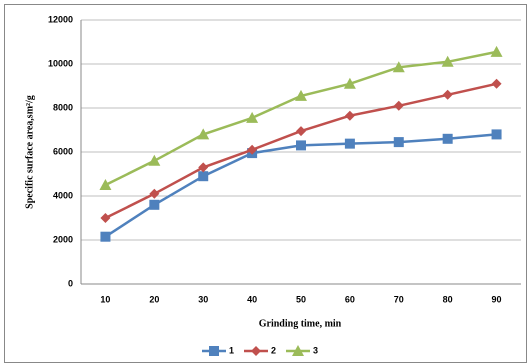 This screenshot has height=364, width=528. What do you see at coordinates (63, 239) in the screenshot?
I see `y-tick-label: 2000` at bounding box center [63, 239].